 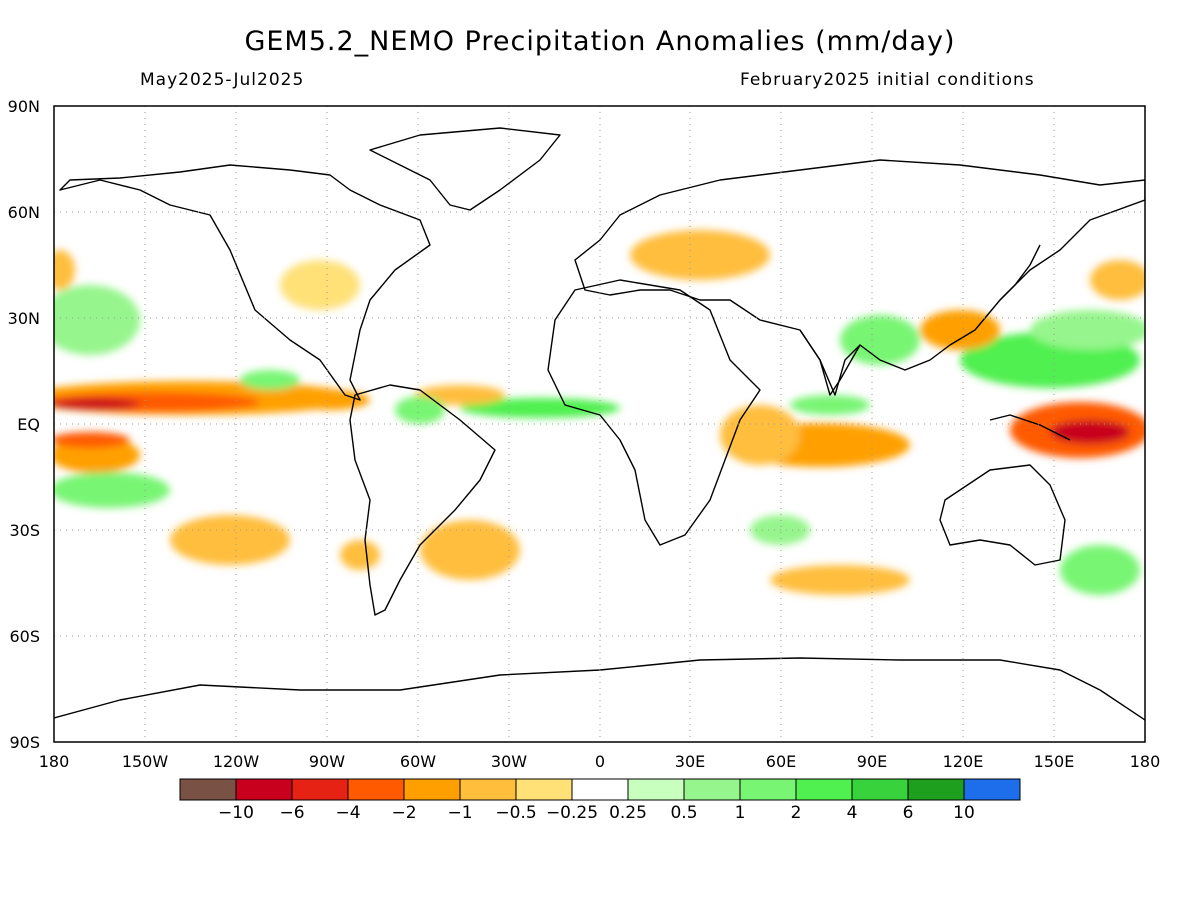 What do you see at coordinates (347, 813) in the screenshot?
I see `colorbar-label: −4` at bounding box center [347, 813].